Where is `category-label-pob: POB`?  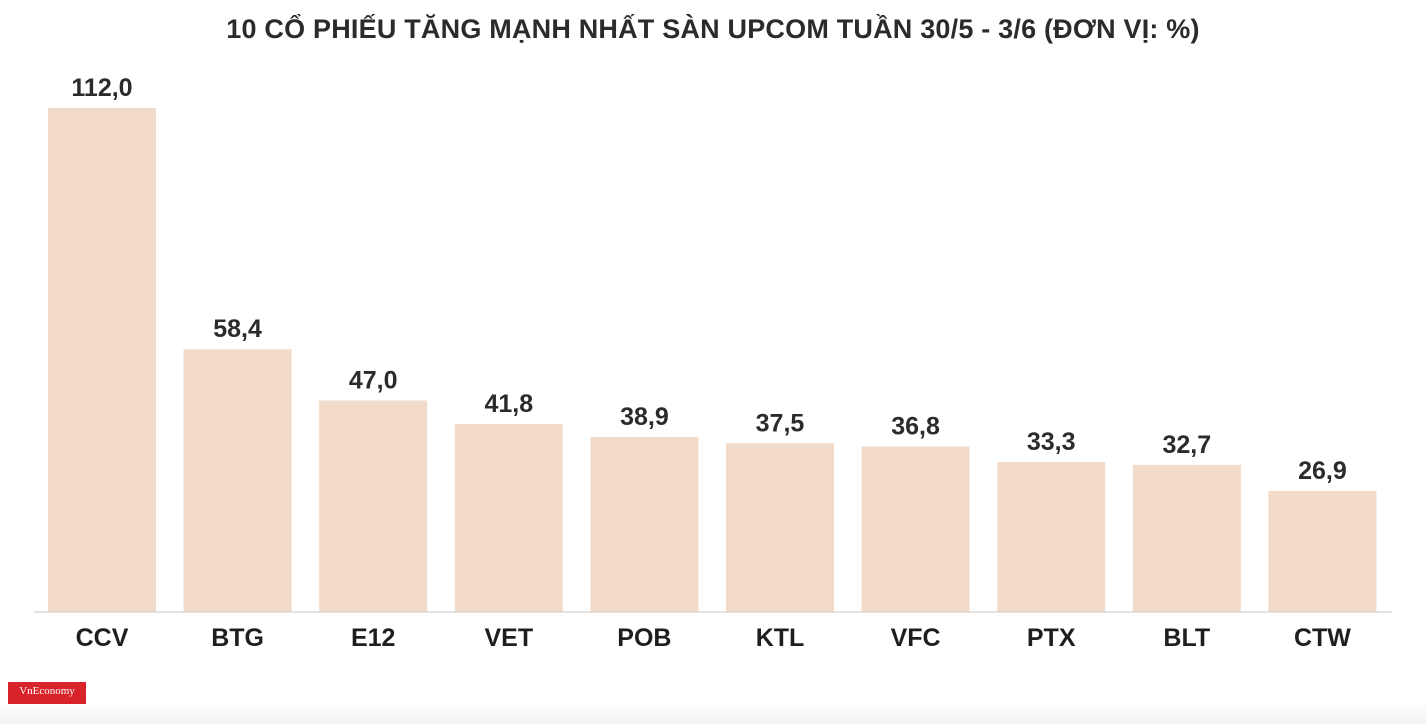 category-label-pob: POB is located at coordinates (644, 638).